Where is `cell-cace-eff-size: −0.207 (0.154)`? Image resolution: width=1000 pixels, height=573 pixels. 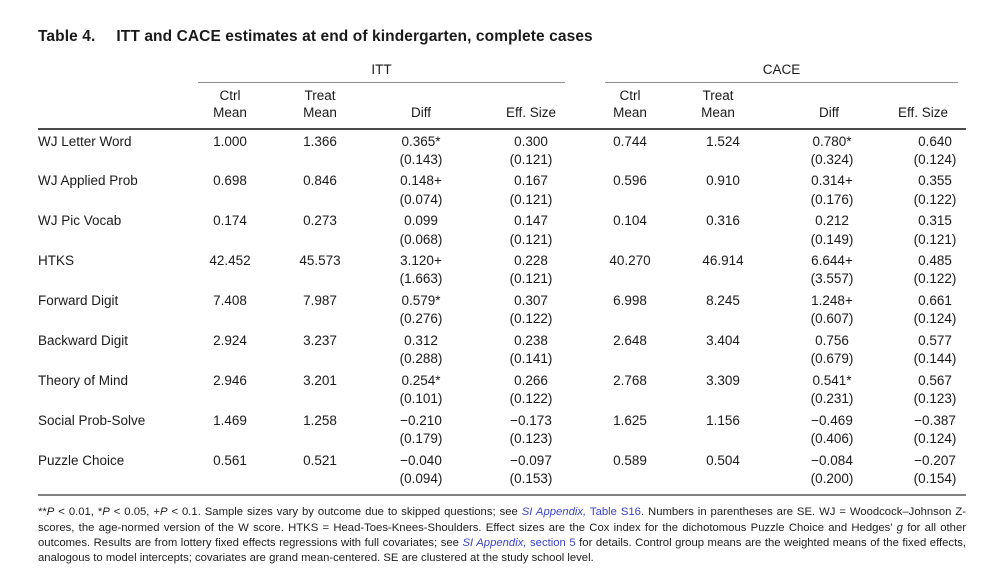 cell-cace-eff-size: −0.207 (0.154) is located at coordinates (923, 473).